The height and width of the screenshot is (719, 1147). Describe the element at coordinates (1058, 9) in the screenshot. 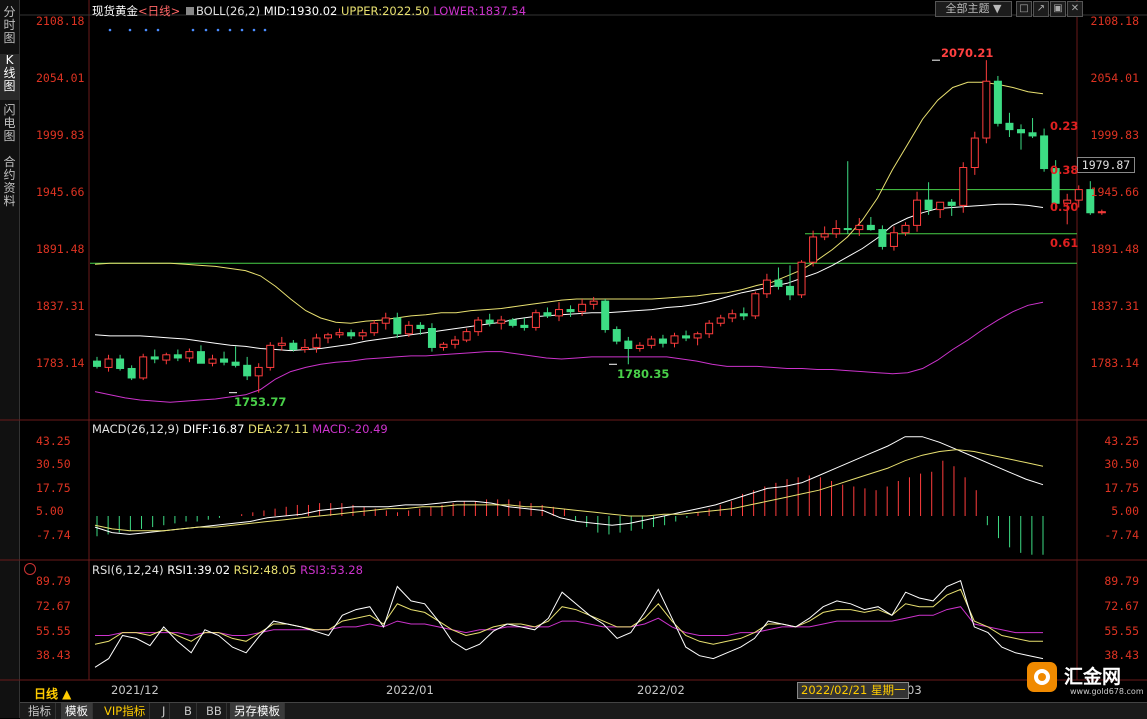

I see `maximize-icon: ▣` at that location.